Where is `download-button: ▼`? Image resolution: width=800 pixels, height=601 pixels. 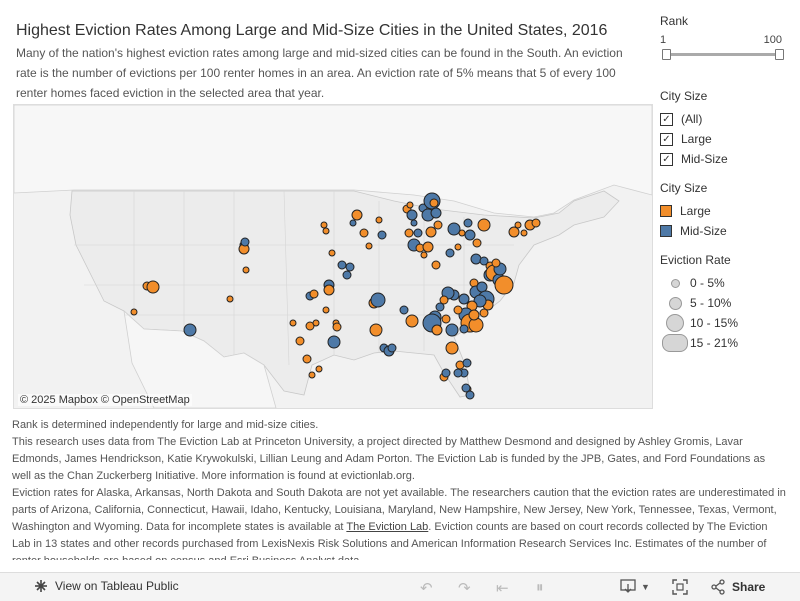
download-button: ▼ is located at coordinates (635, 587).